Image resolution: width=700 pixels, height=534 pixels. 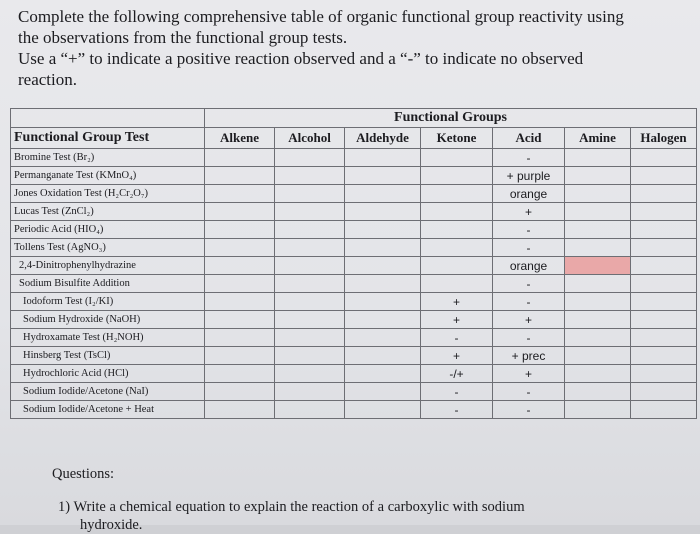 What do you see at coordinates (456, 373) in the screenshot?
I see `cell-ketone: -/+` at bounding box center [456, 373].